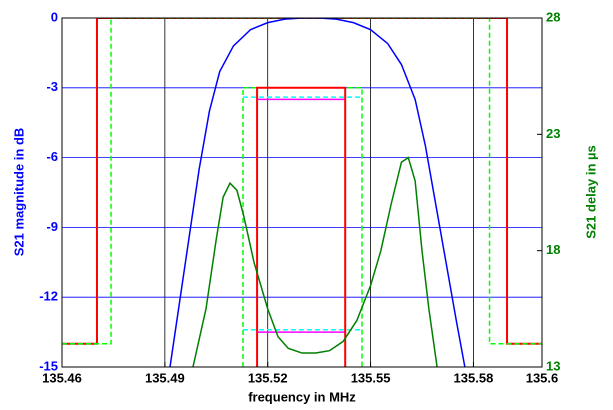 The image size is (613, 410). What do you see at coordinates (553, 249) in the screenshot?
I see `y2-tick-label: 18` at bounding box center [553, 249].